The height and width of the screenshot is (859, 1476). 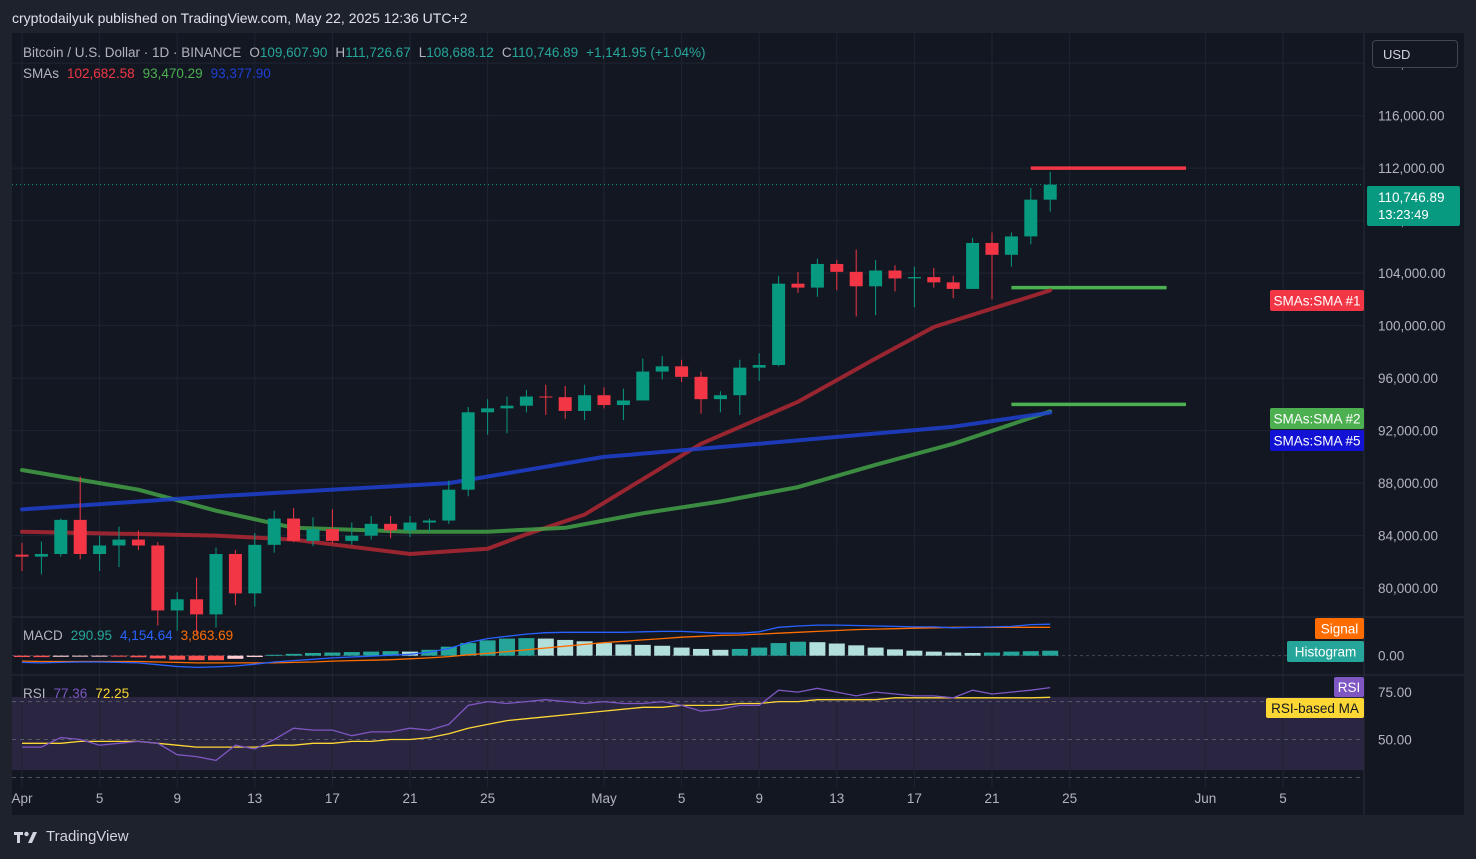 What do you see at coordinates (132, 52) in the screenshot?
I see `symbol-title: Bitcoin / U.S. Dollar · 1D · BINANCE` at bounding box center [132, 52].